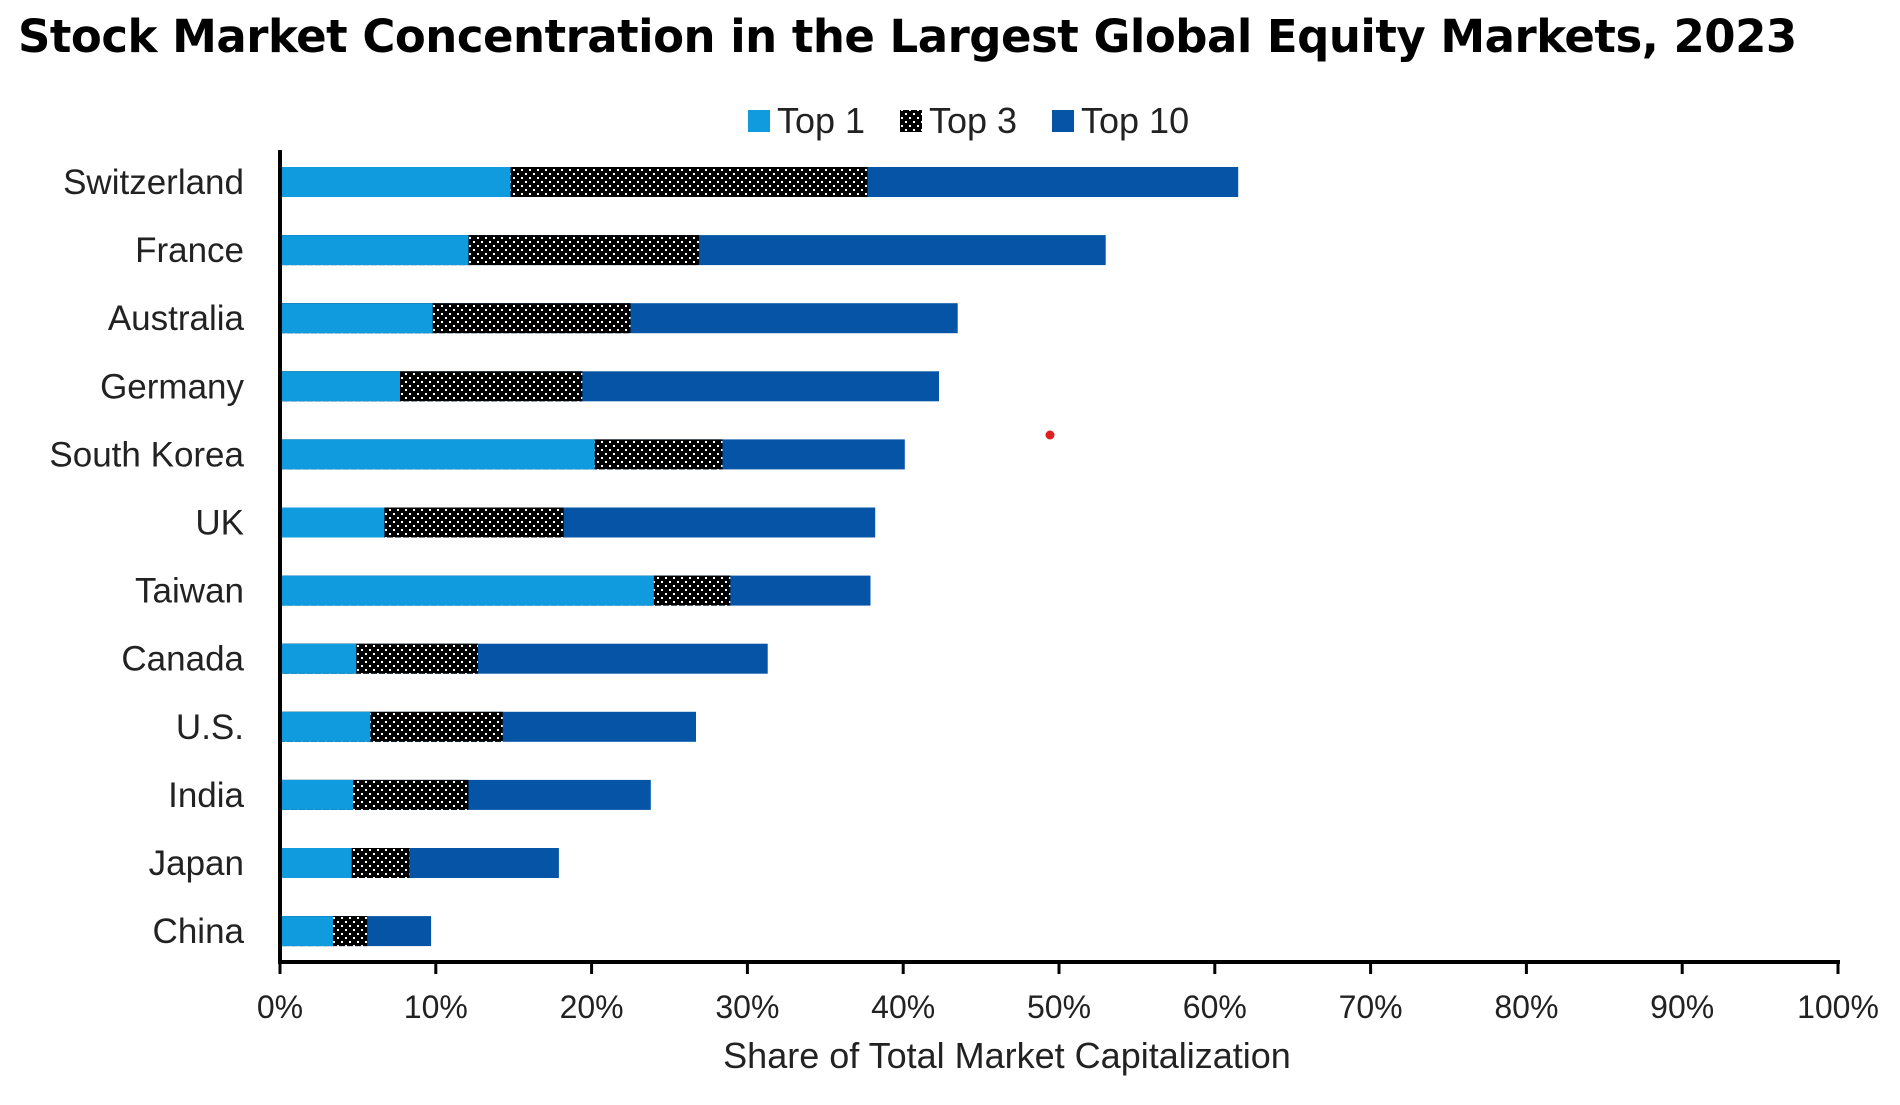 This screenshot has height=1105, width=1900. What do you see at coordinates (747, 1007) in the screenshot?
I see `x-tick-label: 30%` at bounding box center [747, 1007].